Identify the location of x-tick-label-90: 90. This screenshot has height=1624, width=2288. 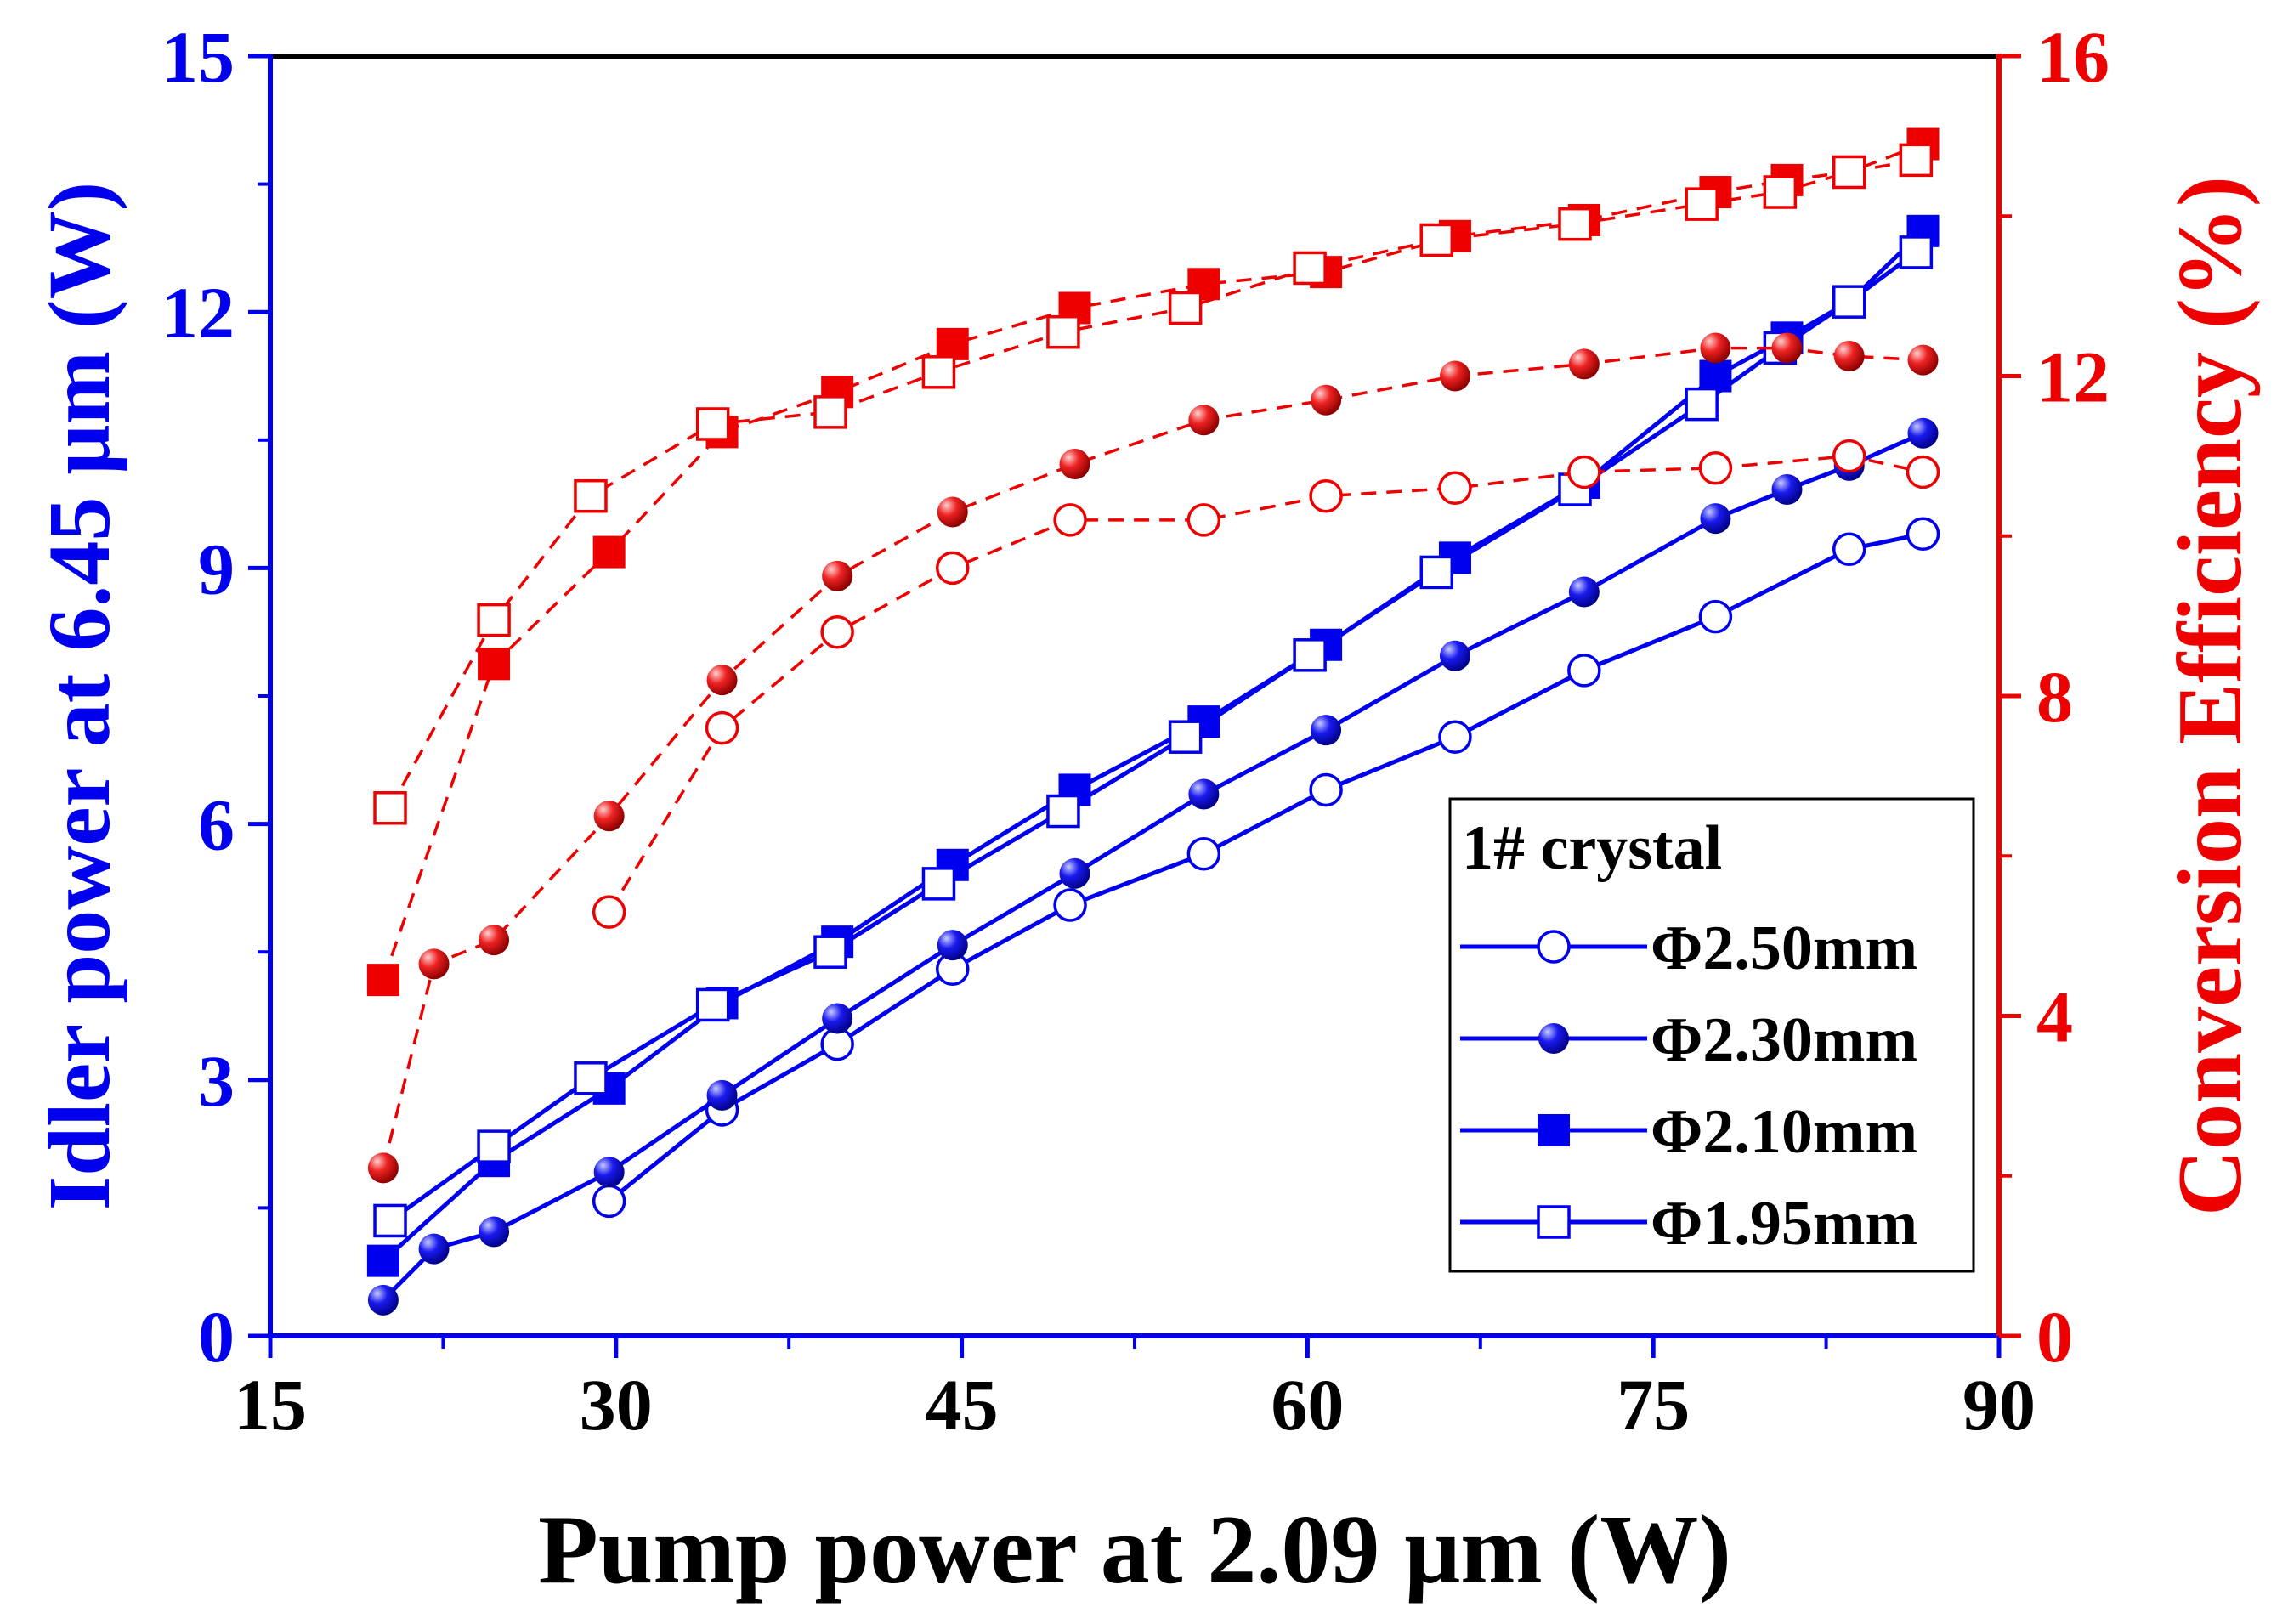
(1999, 1405).